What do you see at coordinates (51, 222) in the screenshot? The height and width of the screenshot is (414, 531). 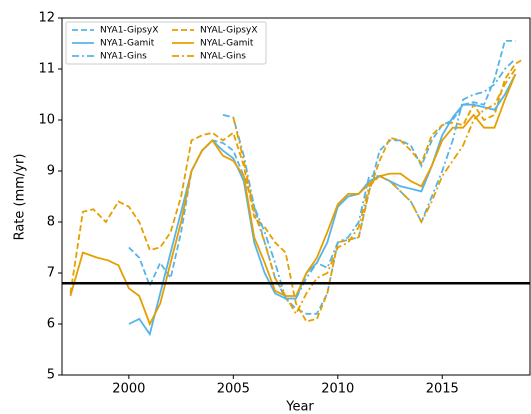 I see `y-tick-label: 8` at bounding box center [51, 222].